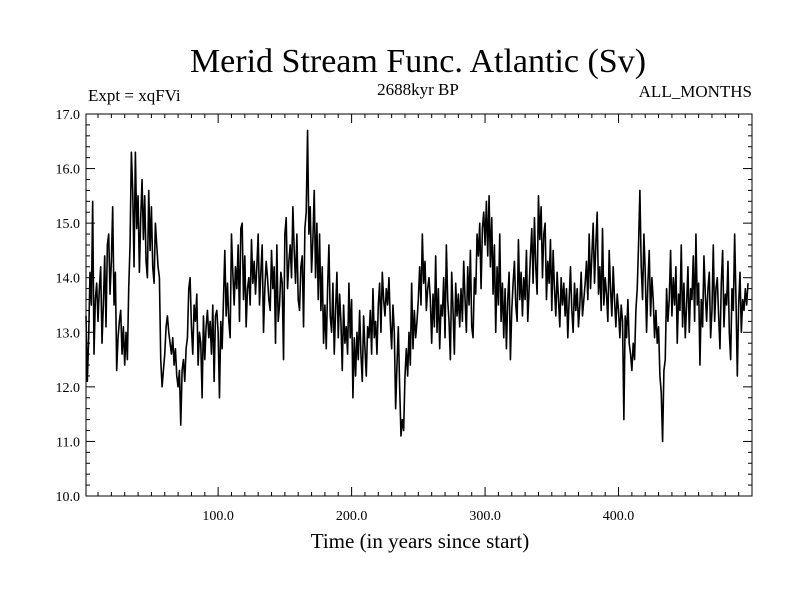 The image size is (800, 600). Describe the element at coordinates (695, 91) in the screenshot. I see `months-label: ALL_MONTHS` at that location.